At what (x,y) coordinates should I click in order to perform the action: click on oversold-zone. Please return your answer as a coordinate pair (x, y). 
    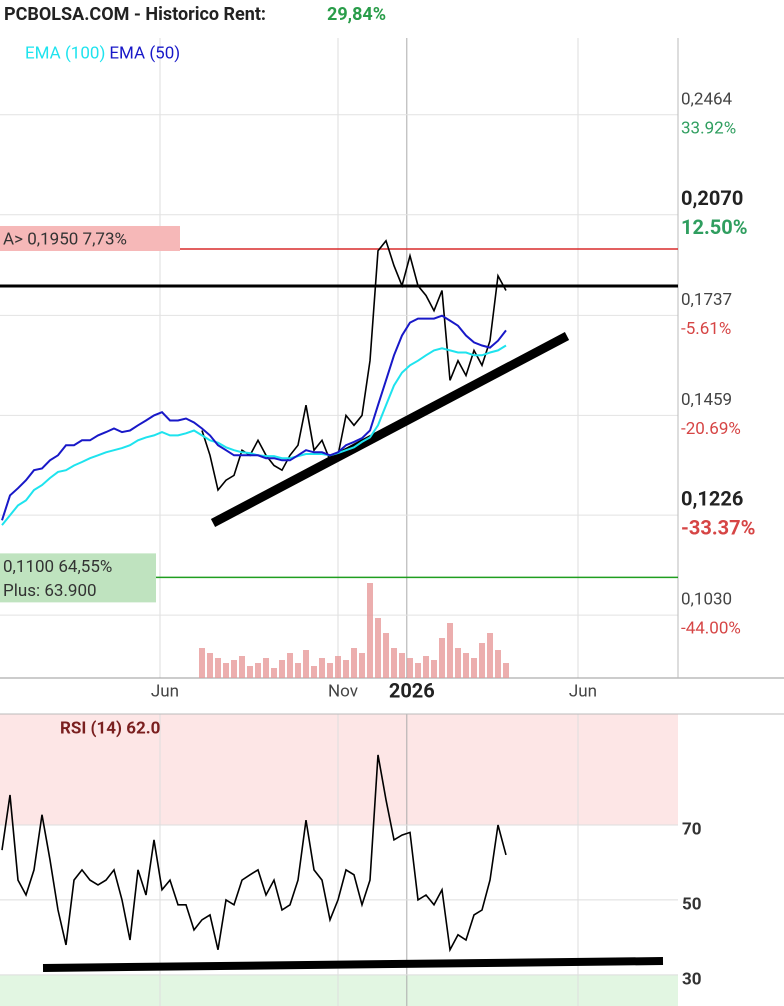
    Looking at the image, I should click on (339, 990).